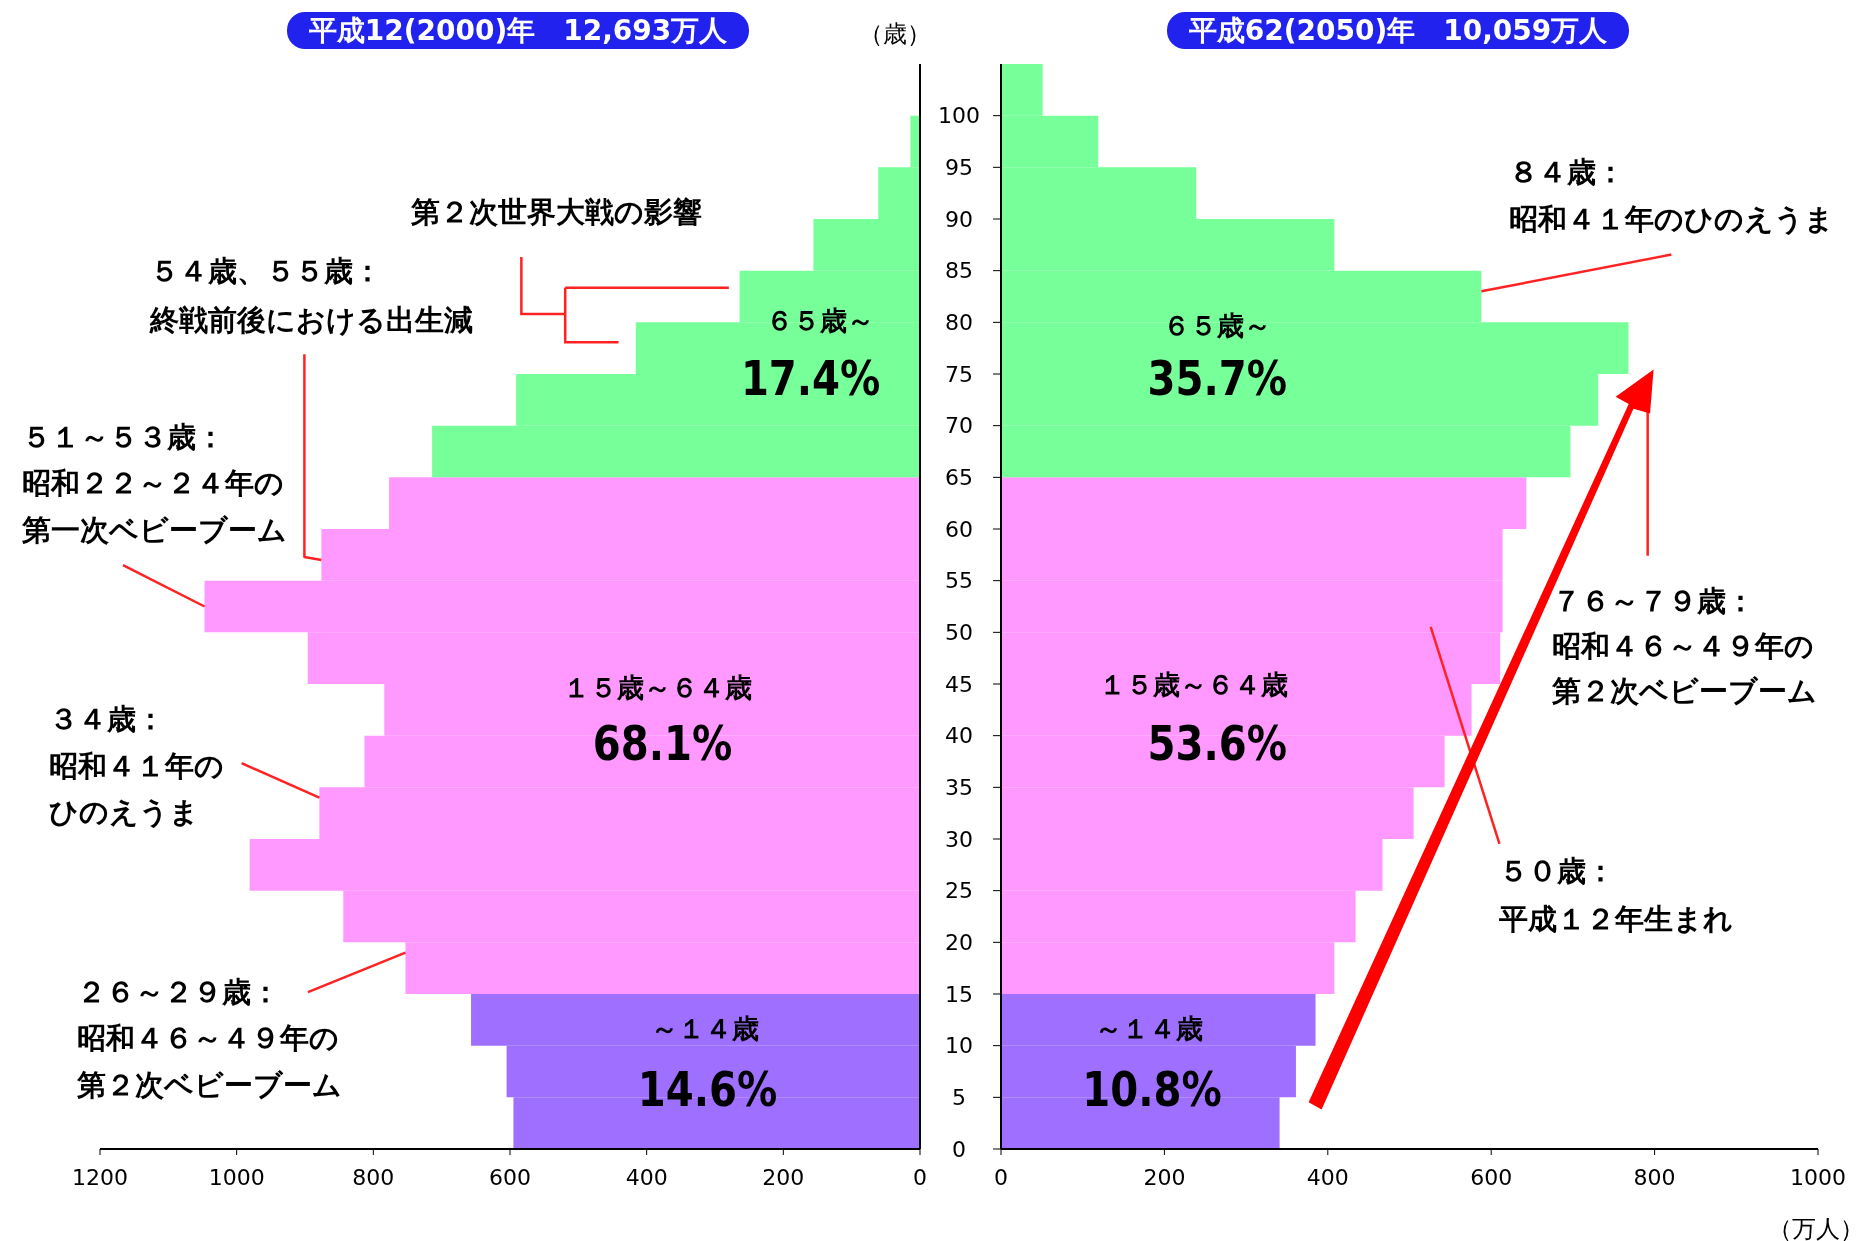 Image resolution: width=1859 pixels, height=1241 pixels. Describe the element at coordinates (959, 1046) in the screenshot. I see `y-tick-label: 10` at that location.